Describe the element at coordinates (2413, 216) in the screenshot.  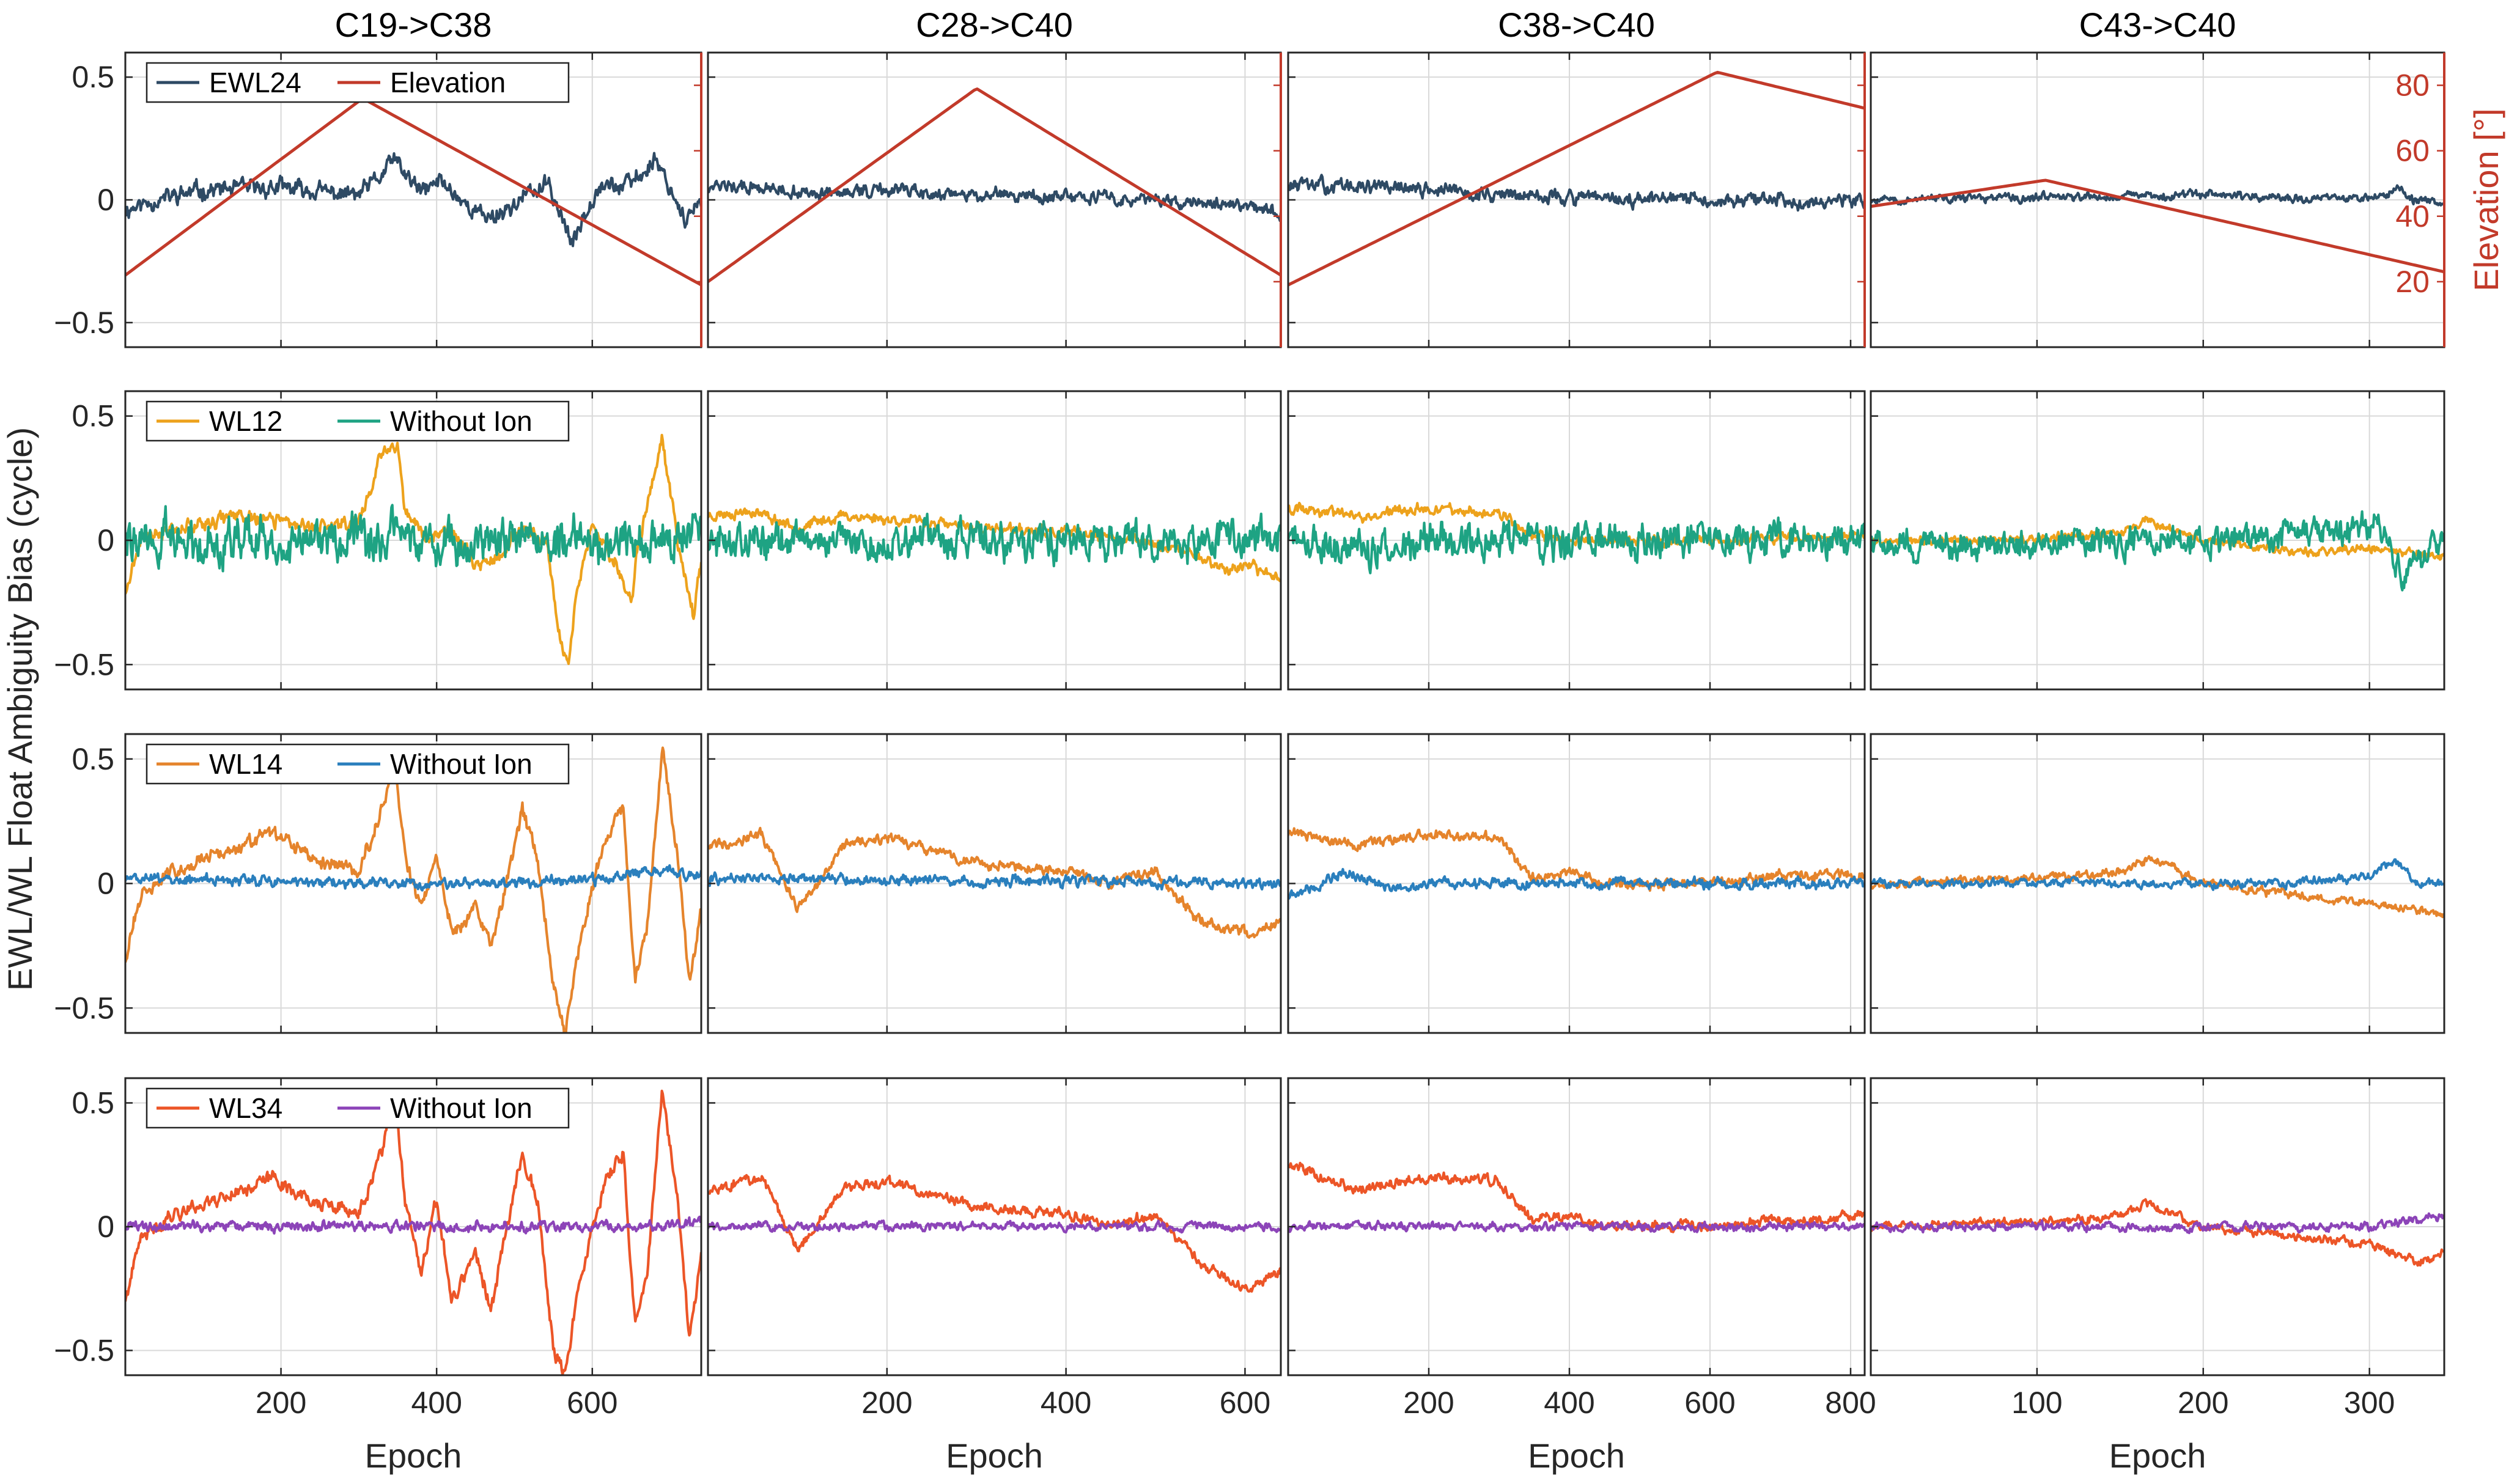
I see `elevation-tick-label: 40` at that location.